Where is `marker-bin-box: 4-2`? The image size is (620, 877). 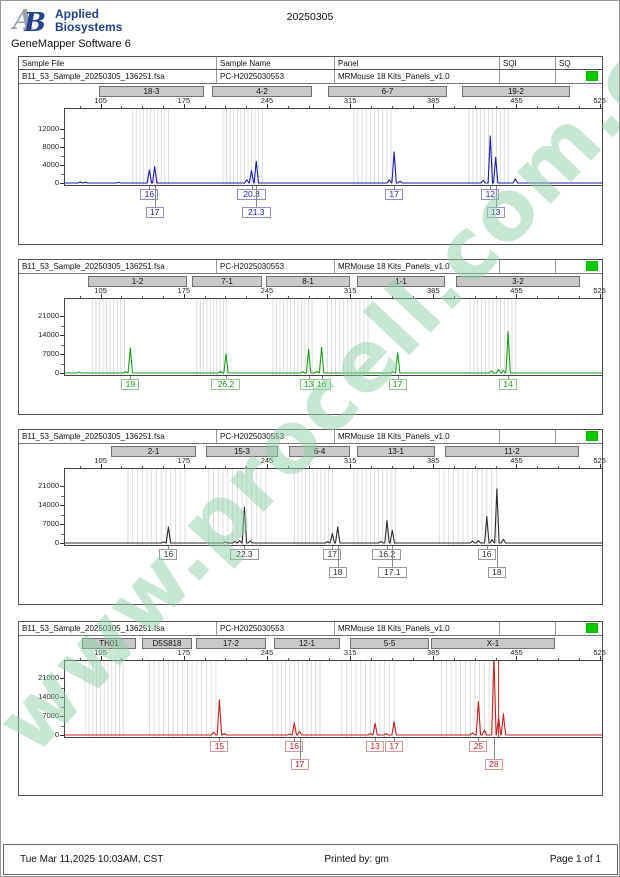
marker-bin-box: 4-2 is located at coordinates (262, 91).